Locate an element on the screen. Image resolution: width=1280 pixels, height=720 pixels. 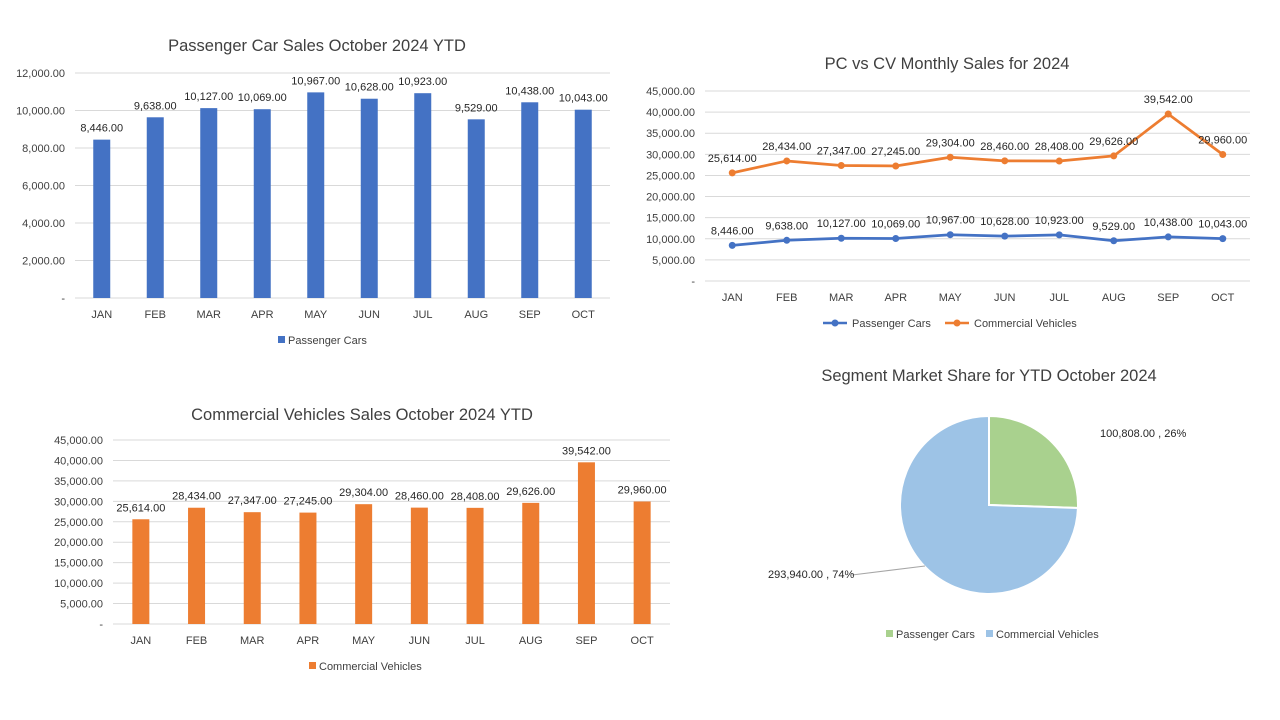
bar-sep is located at coordinates (530, 200).